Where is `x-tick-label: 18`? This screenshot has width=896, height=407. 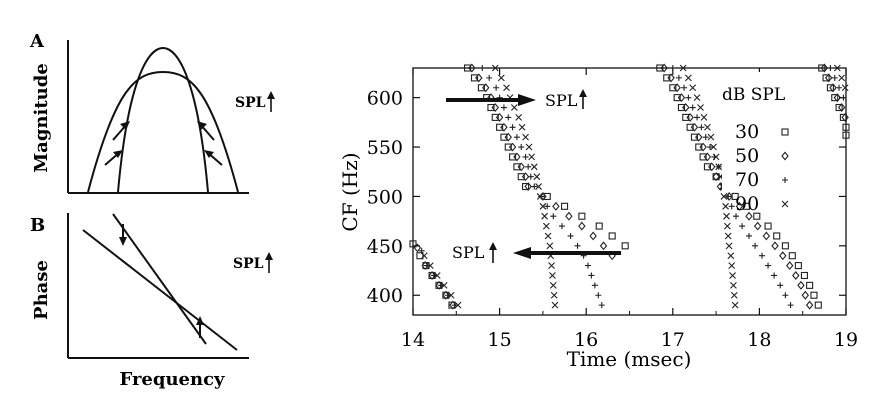
x-tick-label: 18 is located at coordinates (759, 340).